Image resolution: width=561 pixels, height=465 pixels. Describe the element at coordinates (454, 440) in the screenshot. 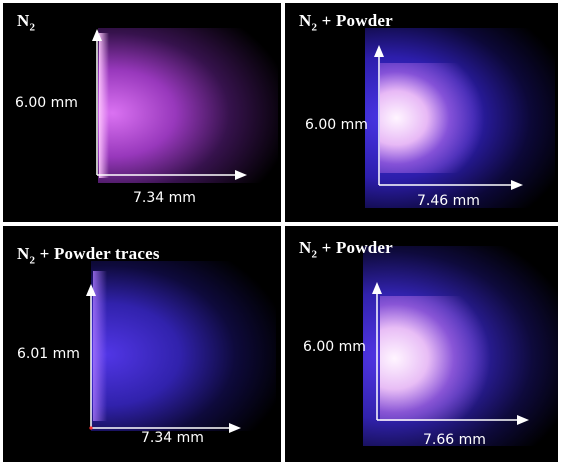

I see `width-label: 7.66 mm` at that location.